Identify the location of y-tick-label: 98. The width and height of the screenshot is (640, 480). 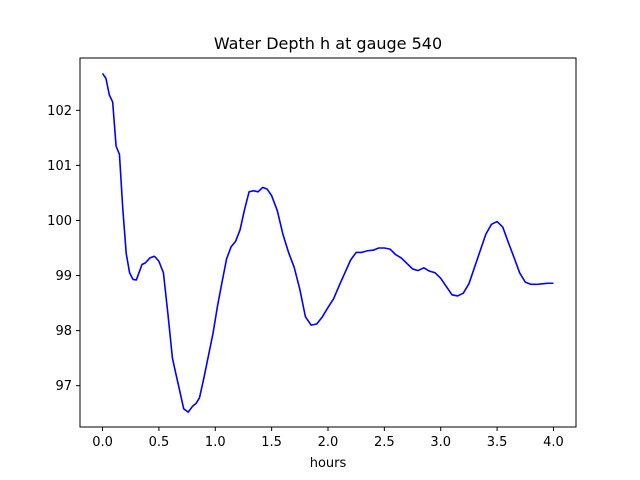
(63, 331).